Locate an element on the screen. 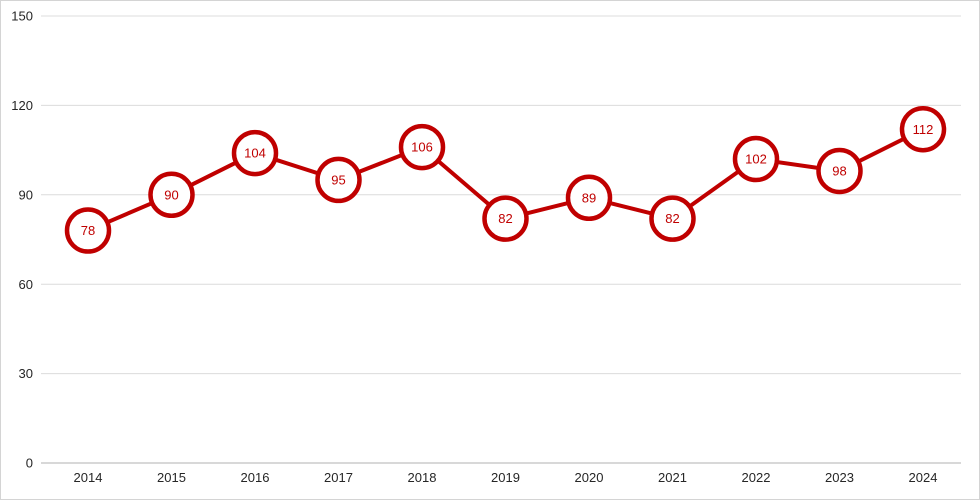 The width and height of the screenshot is (980, 500). x-tick-label: 2019 is located at coordinates (505, 477).